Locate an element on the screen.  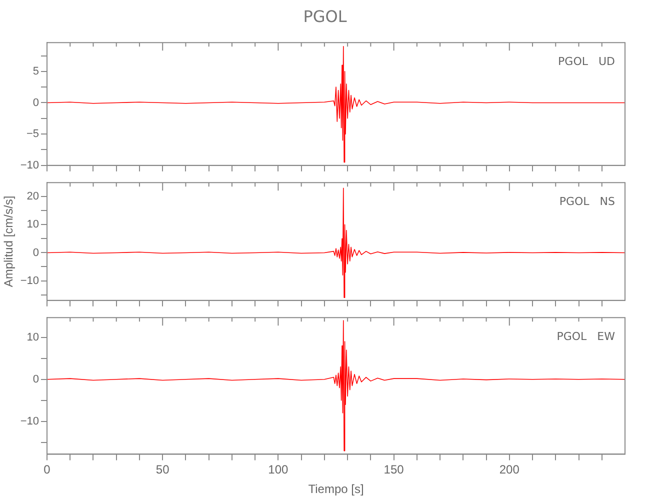
chart-title: PGOL is located at coordinates (325, 17).